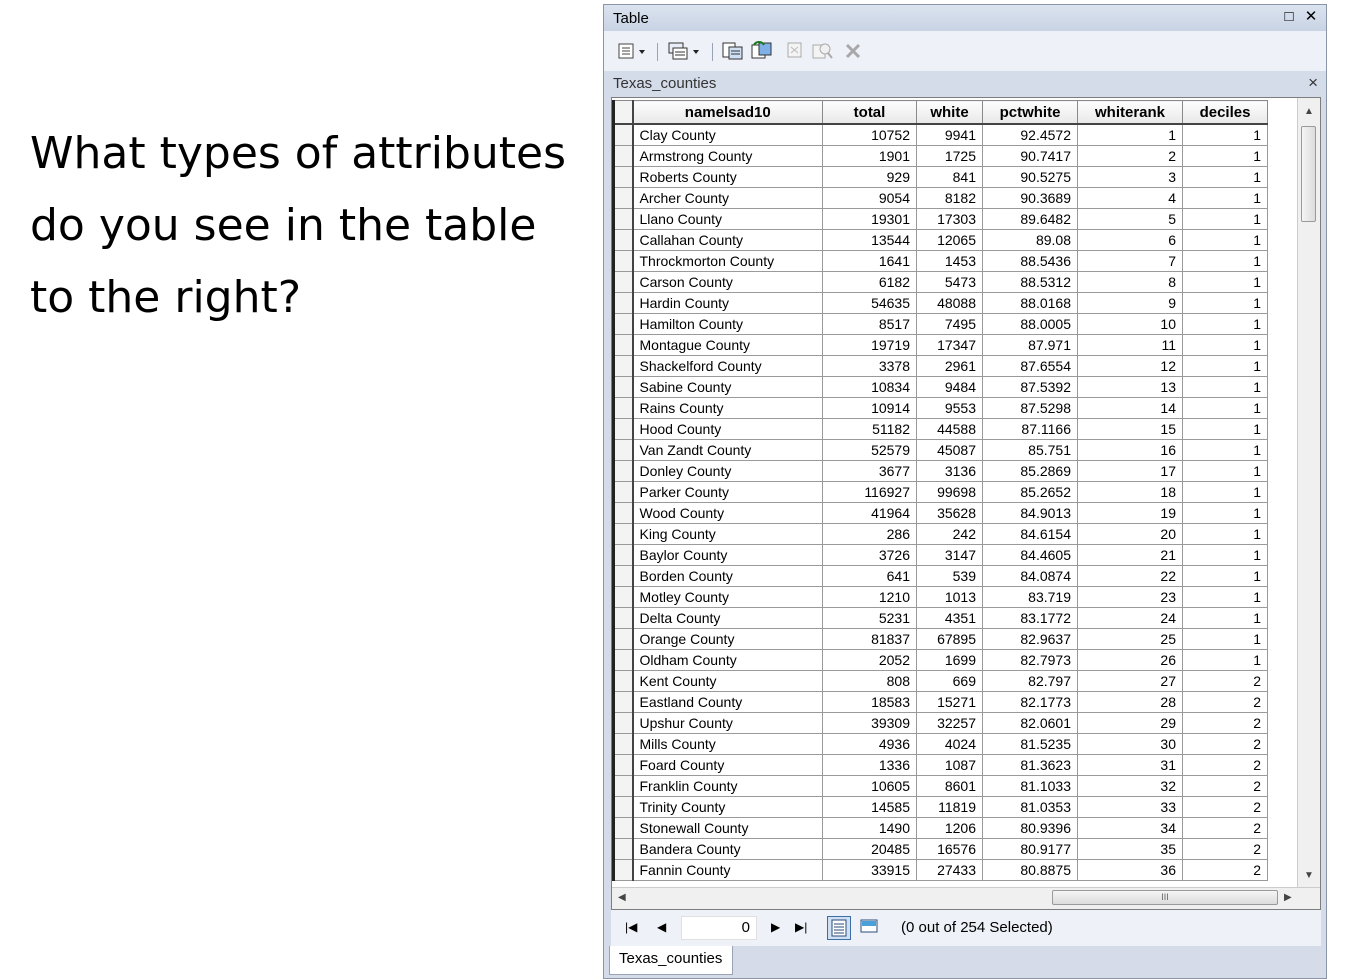  Describe the element at coordinates (947, 282) in the screenshot. I see `table-row: Carson County 6182 5473 88.5312 8 1` at that location.